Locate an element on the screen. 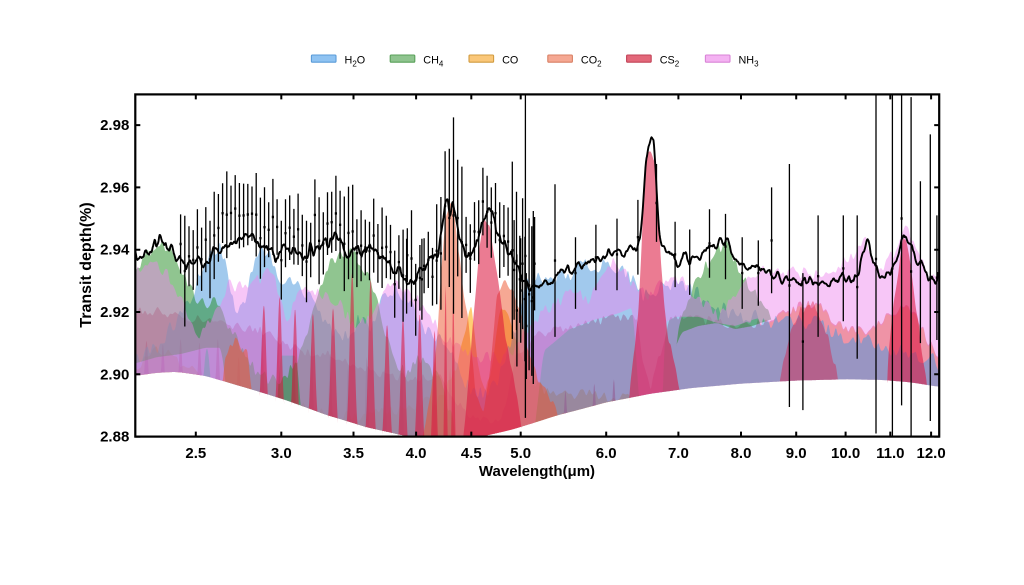  svg-text: CO2 is located at coordinates (591, 62).